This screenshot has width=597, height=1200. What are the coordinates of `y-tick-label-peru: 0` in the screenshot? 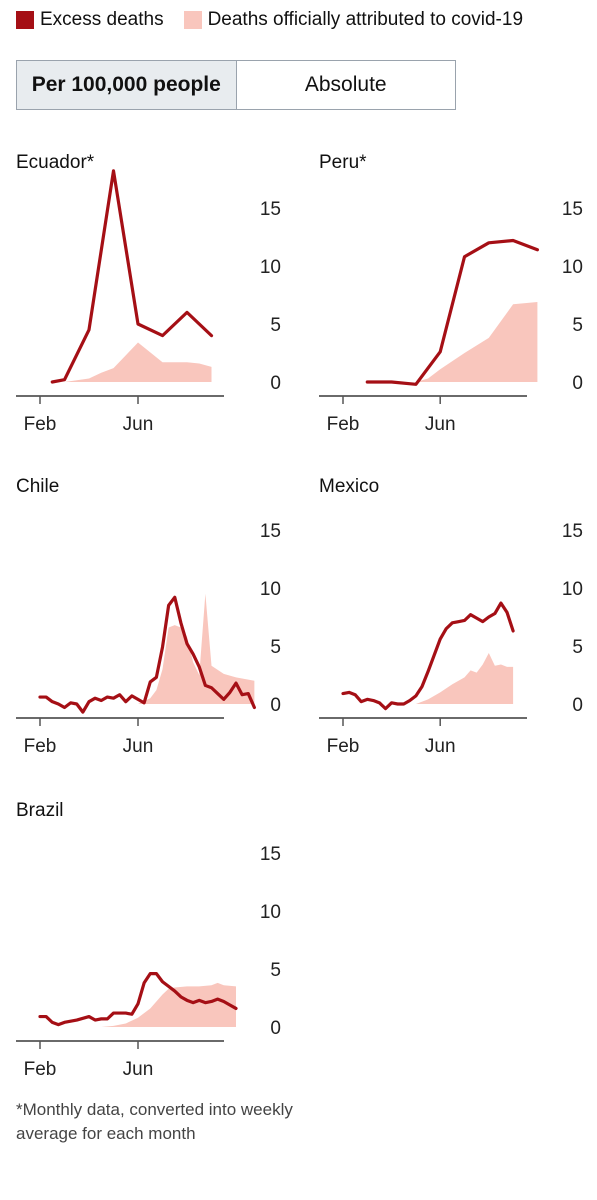 It's located at (577, 383).